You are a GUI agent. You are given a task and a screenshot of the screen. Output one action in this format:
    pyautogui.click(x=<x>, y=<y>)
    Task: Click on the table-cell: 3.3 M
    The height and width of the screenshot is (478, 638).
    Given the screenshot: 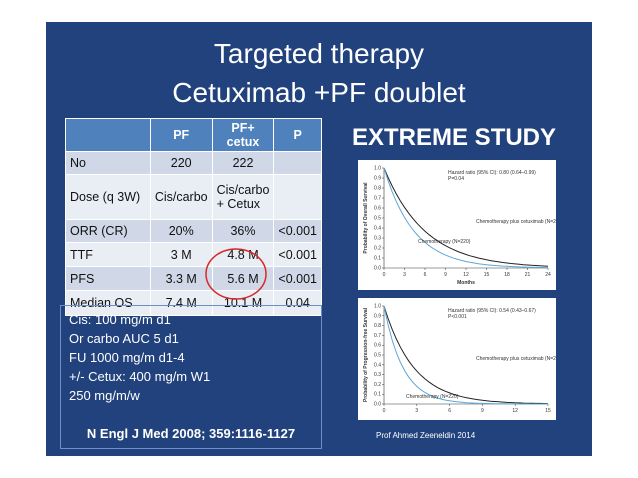 What is the action you would take?
    pyautogui.click(x=181, y=278)
    